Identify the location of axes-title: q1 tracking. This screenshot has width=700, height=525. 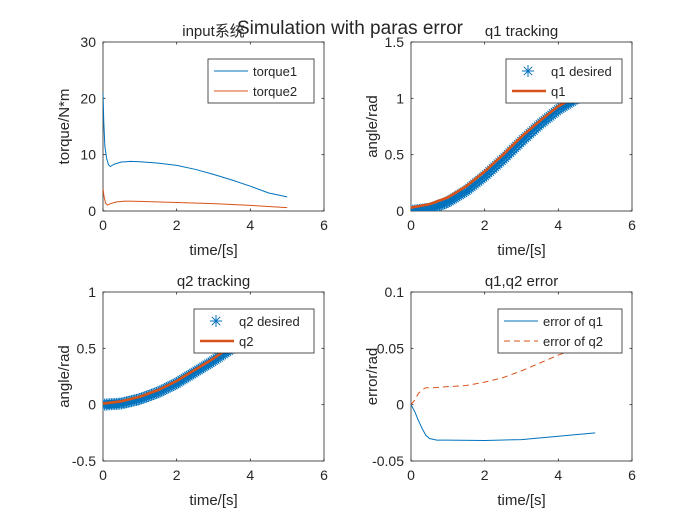
(521, 31).